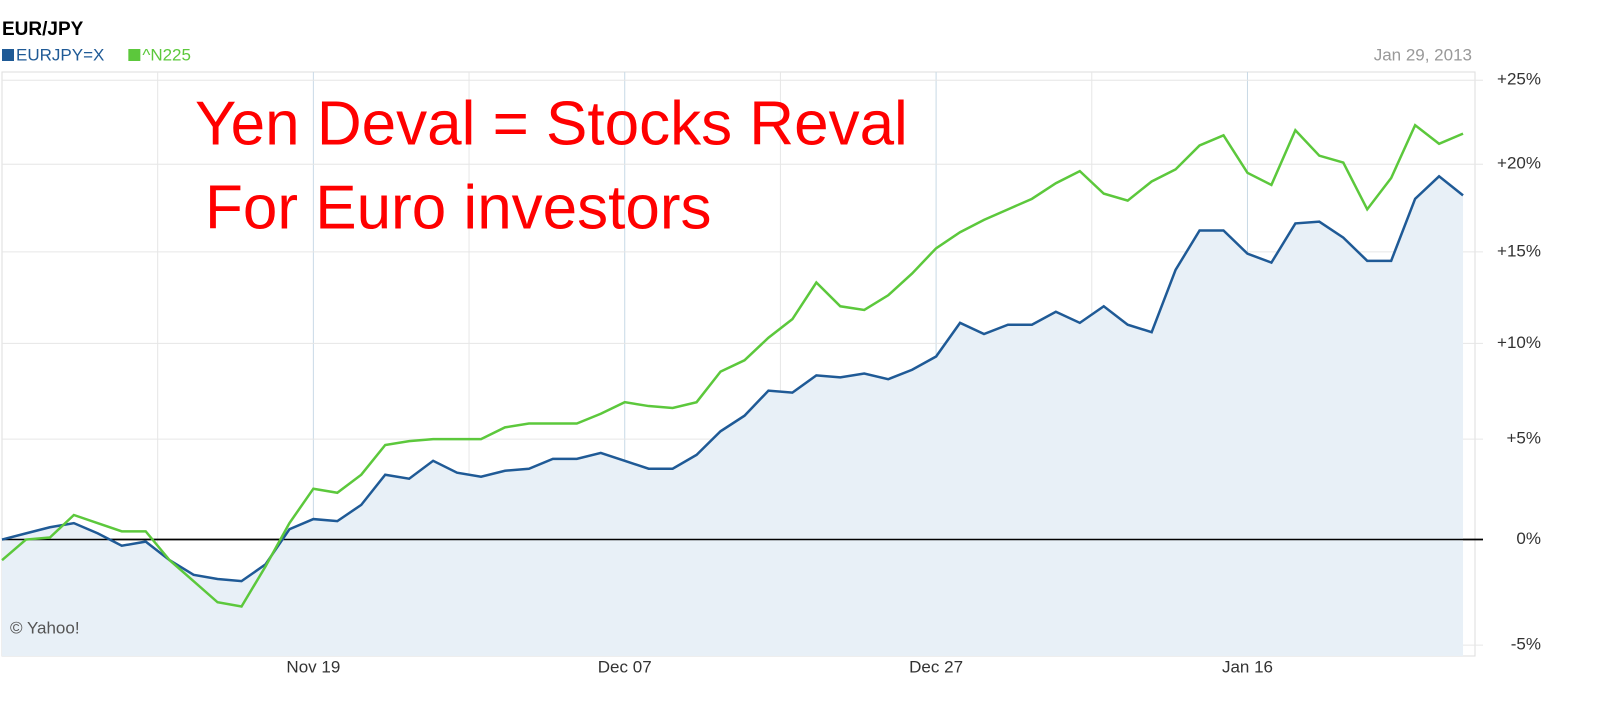 This screenshot has width=1622, height=717. Describe the element at coordinates (1519, 250) in the screenshot. I see `y-tick-label: +15%` at that location.